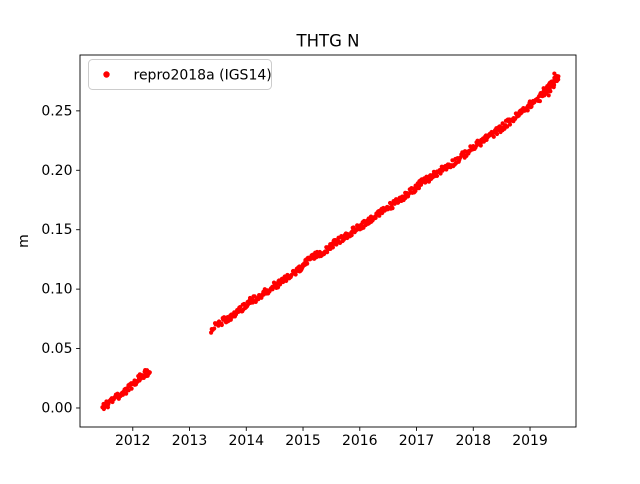  I want to click on y-tick-label: 0.05, so click(56, 349).